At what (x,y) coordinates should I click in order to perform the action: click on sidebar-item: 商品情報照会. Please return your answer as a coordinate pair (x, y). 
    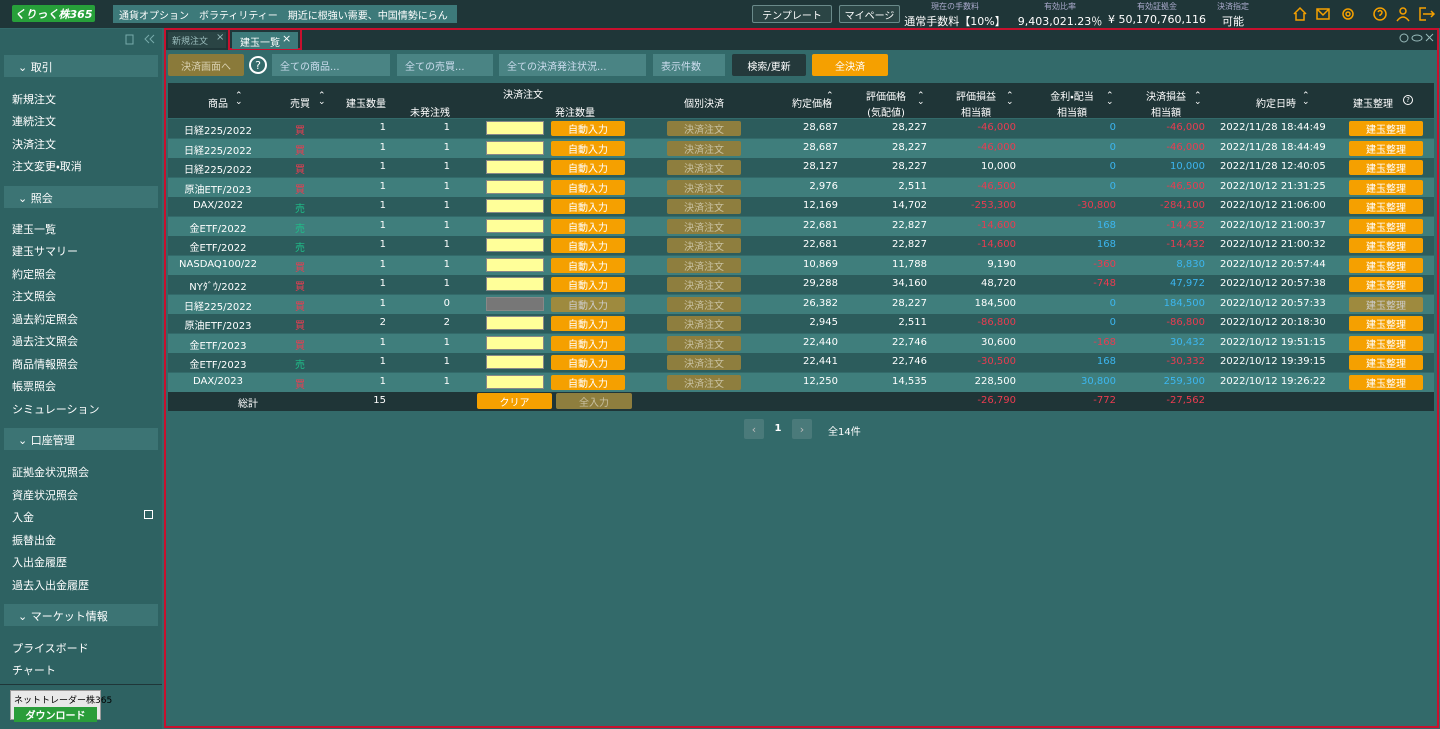
    Looking at the image, I should click on (45, 364).